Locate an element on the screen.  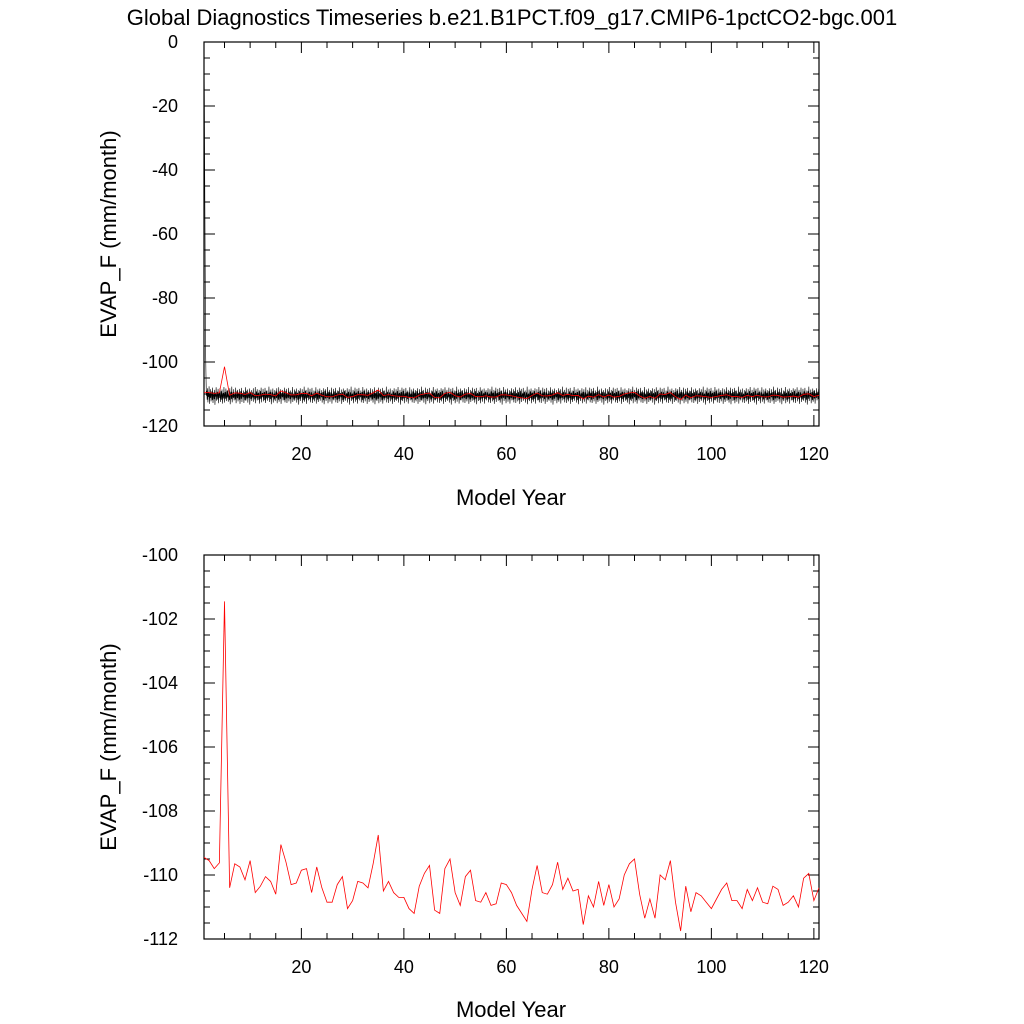
top-y-tick-label: -60 is located at coordinates (165, 234).